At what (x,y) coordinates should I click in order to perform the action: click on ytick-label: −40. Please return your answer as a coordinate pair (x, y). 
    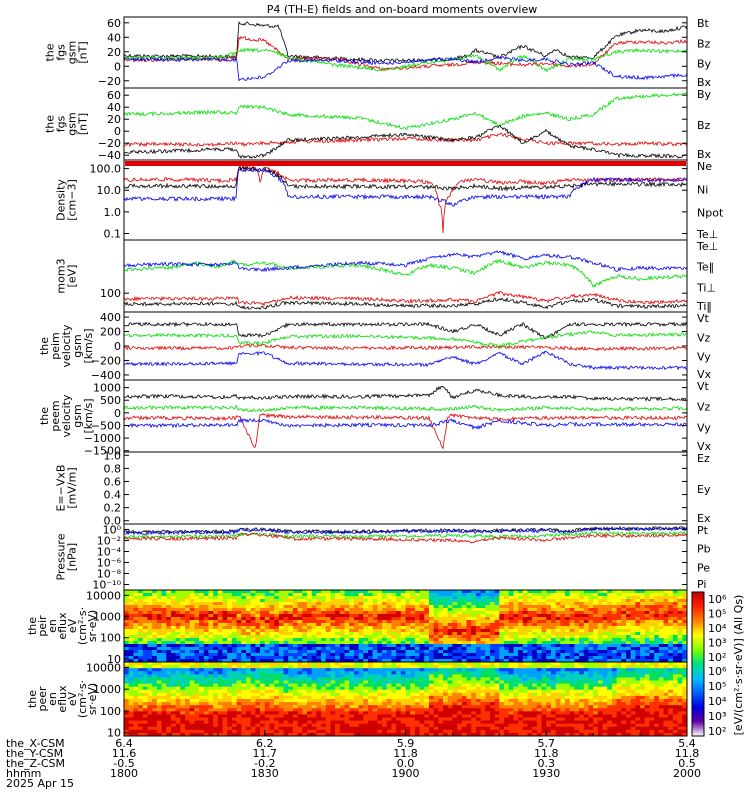
    Looking at the image, I should click on (109, 155).